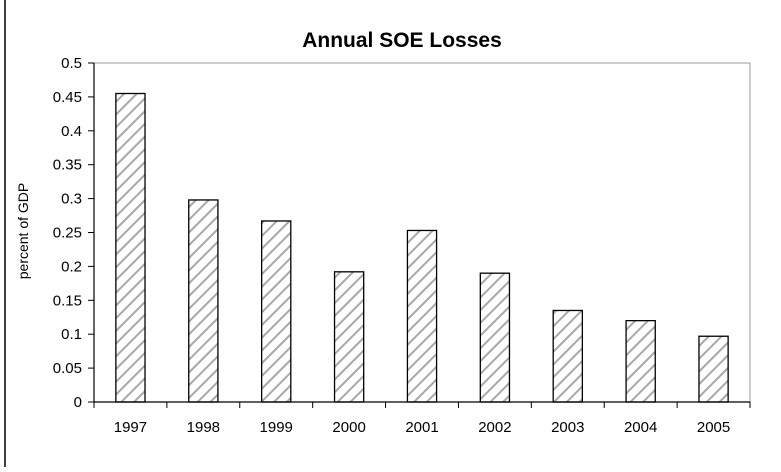 The width and height of the screenshot is (781, 472). I want to click on y-tick-label: 0.3, so click(71, 199).